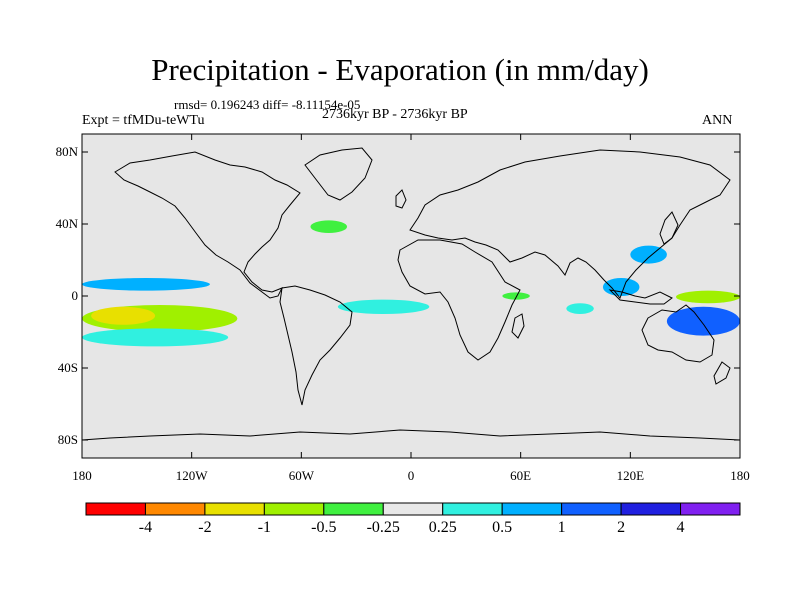 The image size is (800, 600). What do you see at coordinates (123, 315) in the screenshot?
I see `anomaly-south-pacific-core` at bounding box center [123, 315].